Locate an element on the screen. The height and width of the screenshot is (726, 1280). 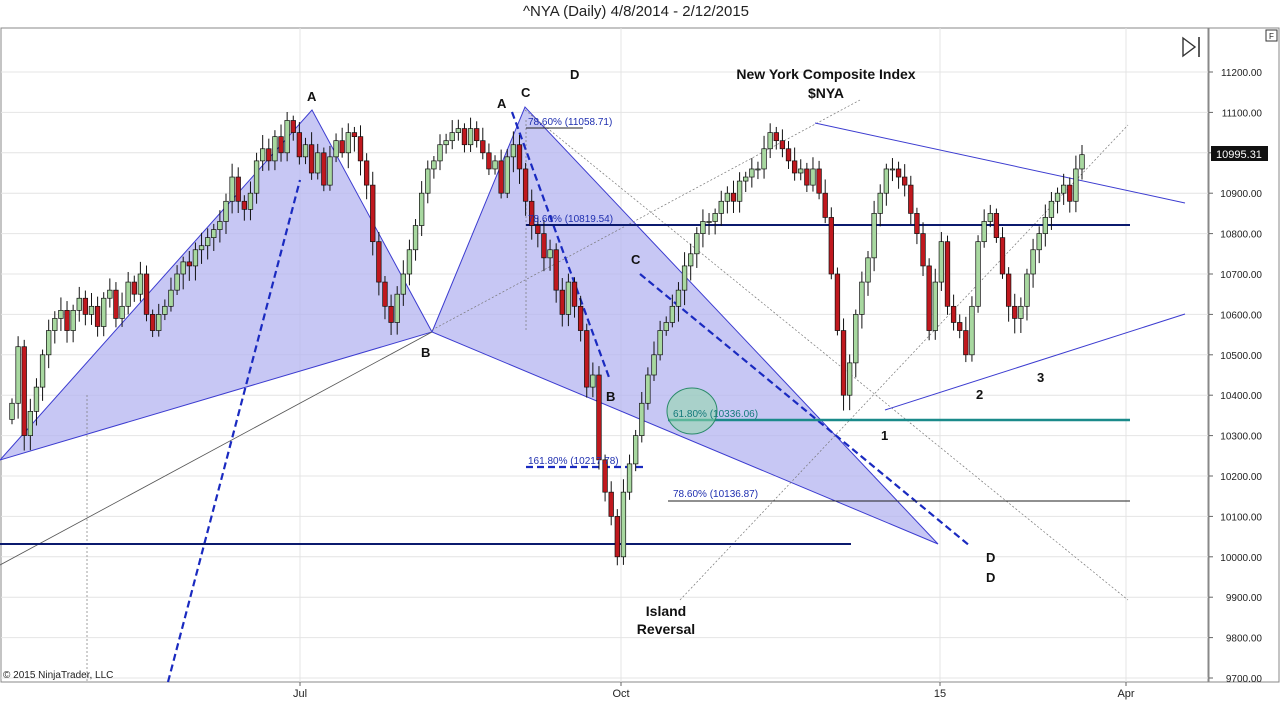
wave-label-3: 3 is located at coordinates (1040, 377).